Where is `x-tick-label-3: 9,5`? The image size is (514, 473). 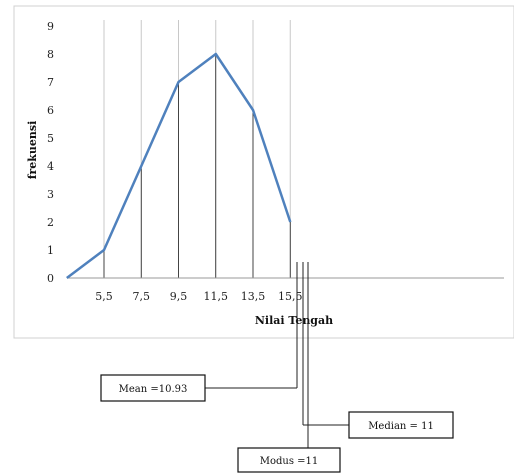 x-tick-label-3: 9,5 is located at coordinates (179, 296).